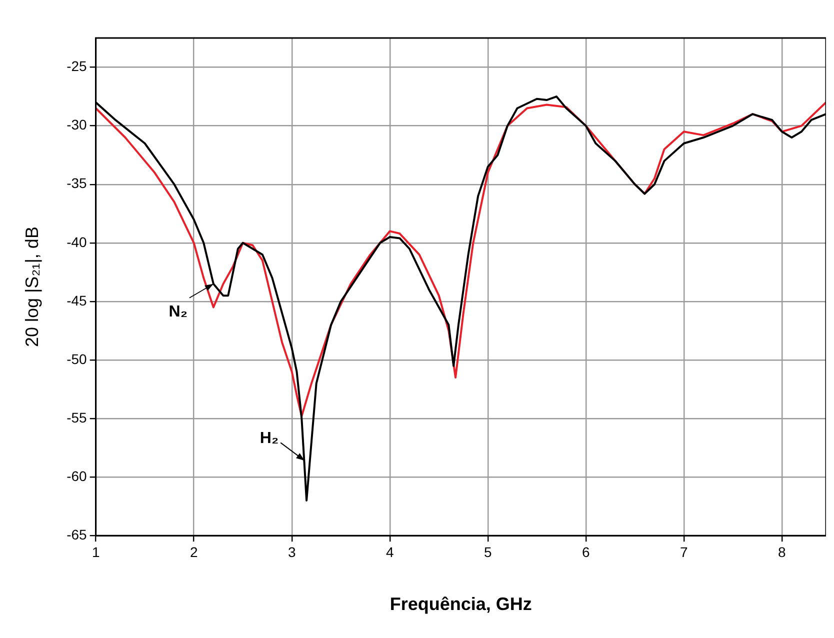  What do you see at coordinates (77, 300) in the screenshot?
I see `y-tick-label: -45` at bounding box center [77, 300].